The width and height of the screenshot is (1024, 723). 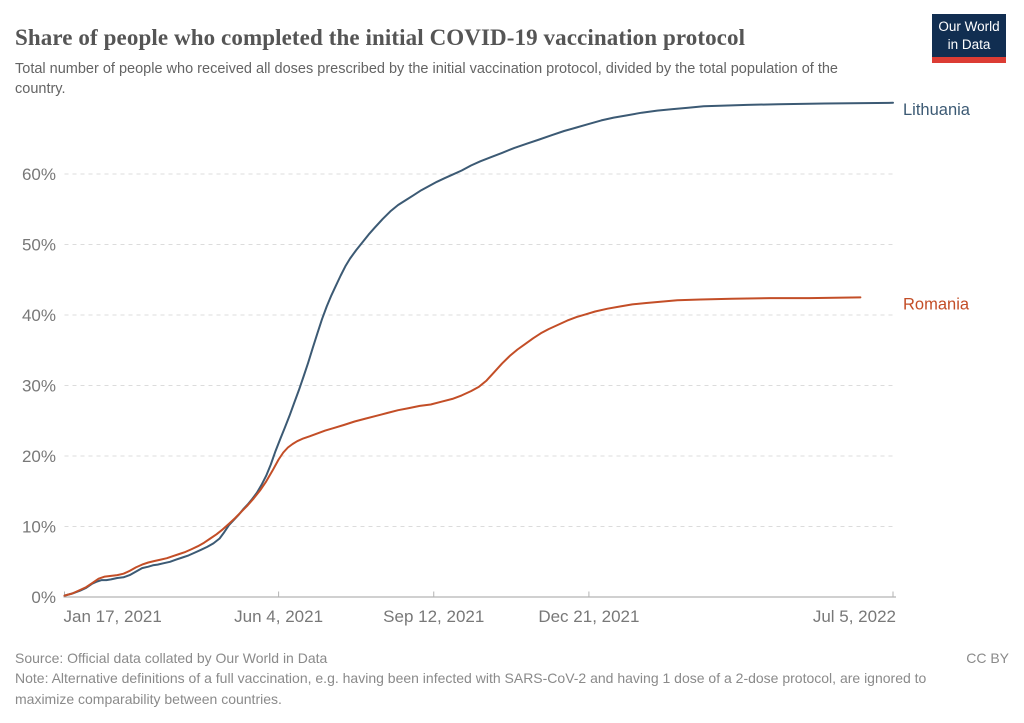 What do you see at coordinates (113, 616) in the screenshot?
I see `x-axis-tick-label: Jan 17, 2021` at bounding box center [113, 616].